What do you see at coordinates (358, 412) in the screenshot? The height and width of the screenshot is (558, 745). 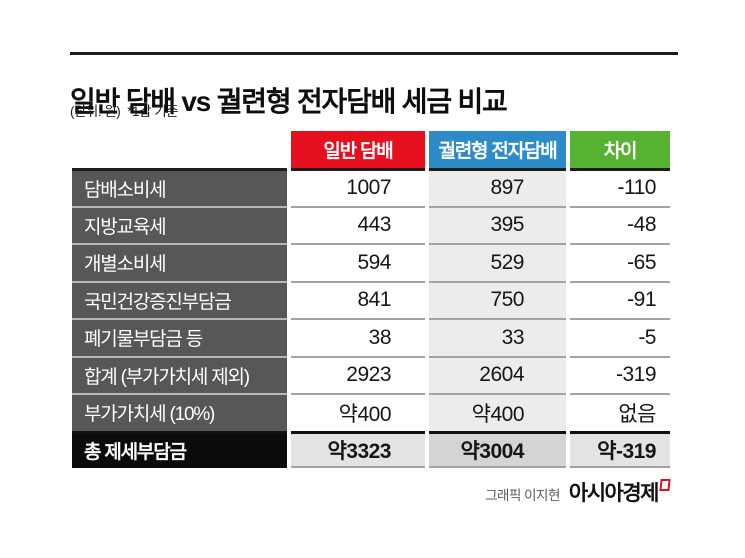 I see `regular-value-cell: 약400` at bounding box center [358, 412].